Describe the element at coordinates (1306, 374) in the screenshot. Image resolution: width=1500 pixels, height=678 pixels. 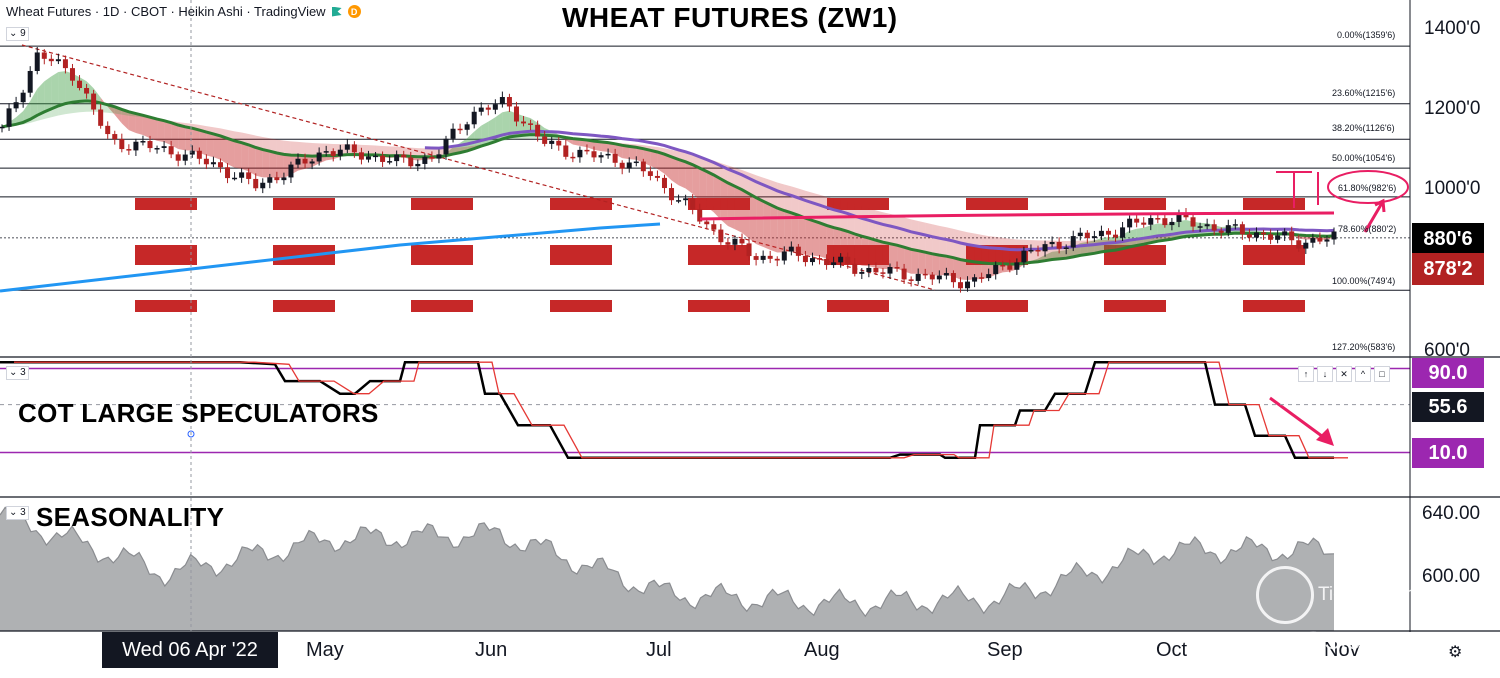
I see `move-up-icon: ↑` at that location.